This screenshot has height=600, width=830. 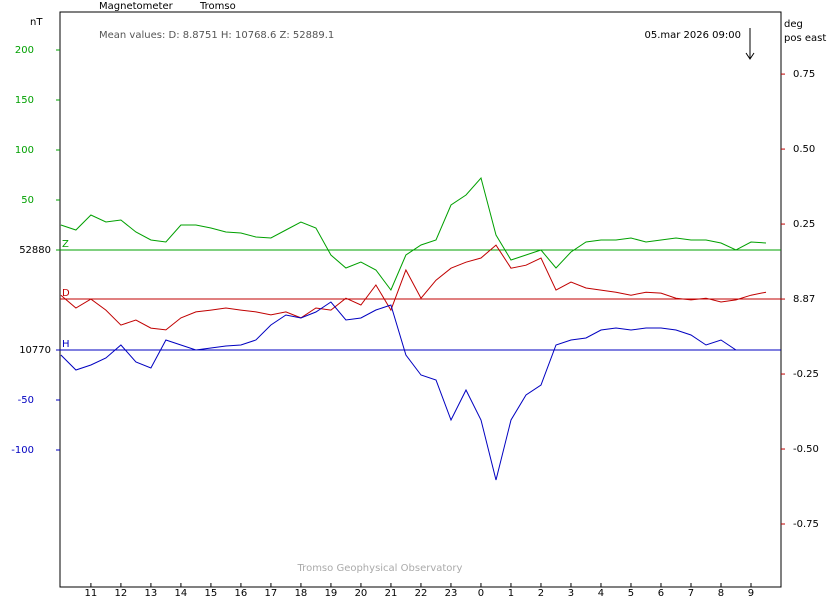 What do you see at coordinates (541, 593) in the screenshot?
I see `x-tick-label: 2` at bounding box center [541, 593].